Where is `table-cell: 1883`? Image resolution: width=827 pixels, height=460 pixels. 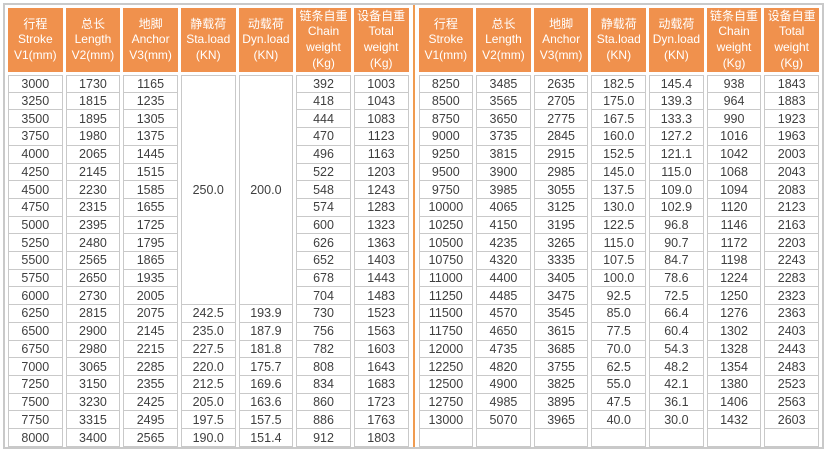
table-cell: 1883 is located at coordinates (791, 101).